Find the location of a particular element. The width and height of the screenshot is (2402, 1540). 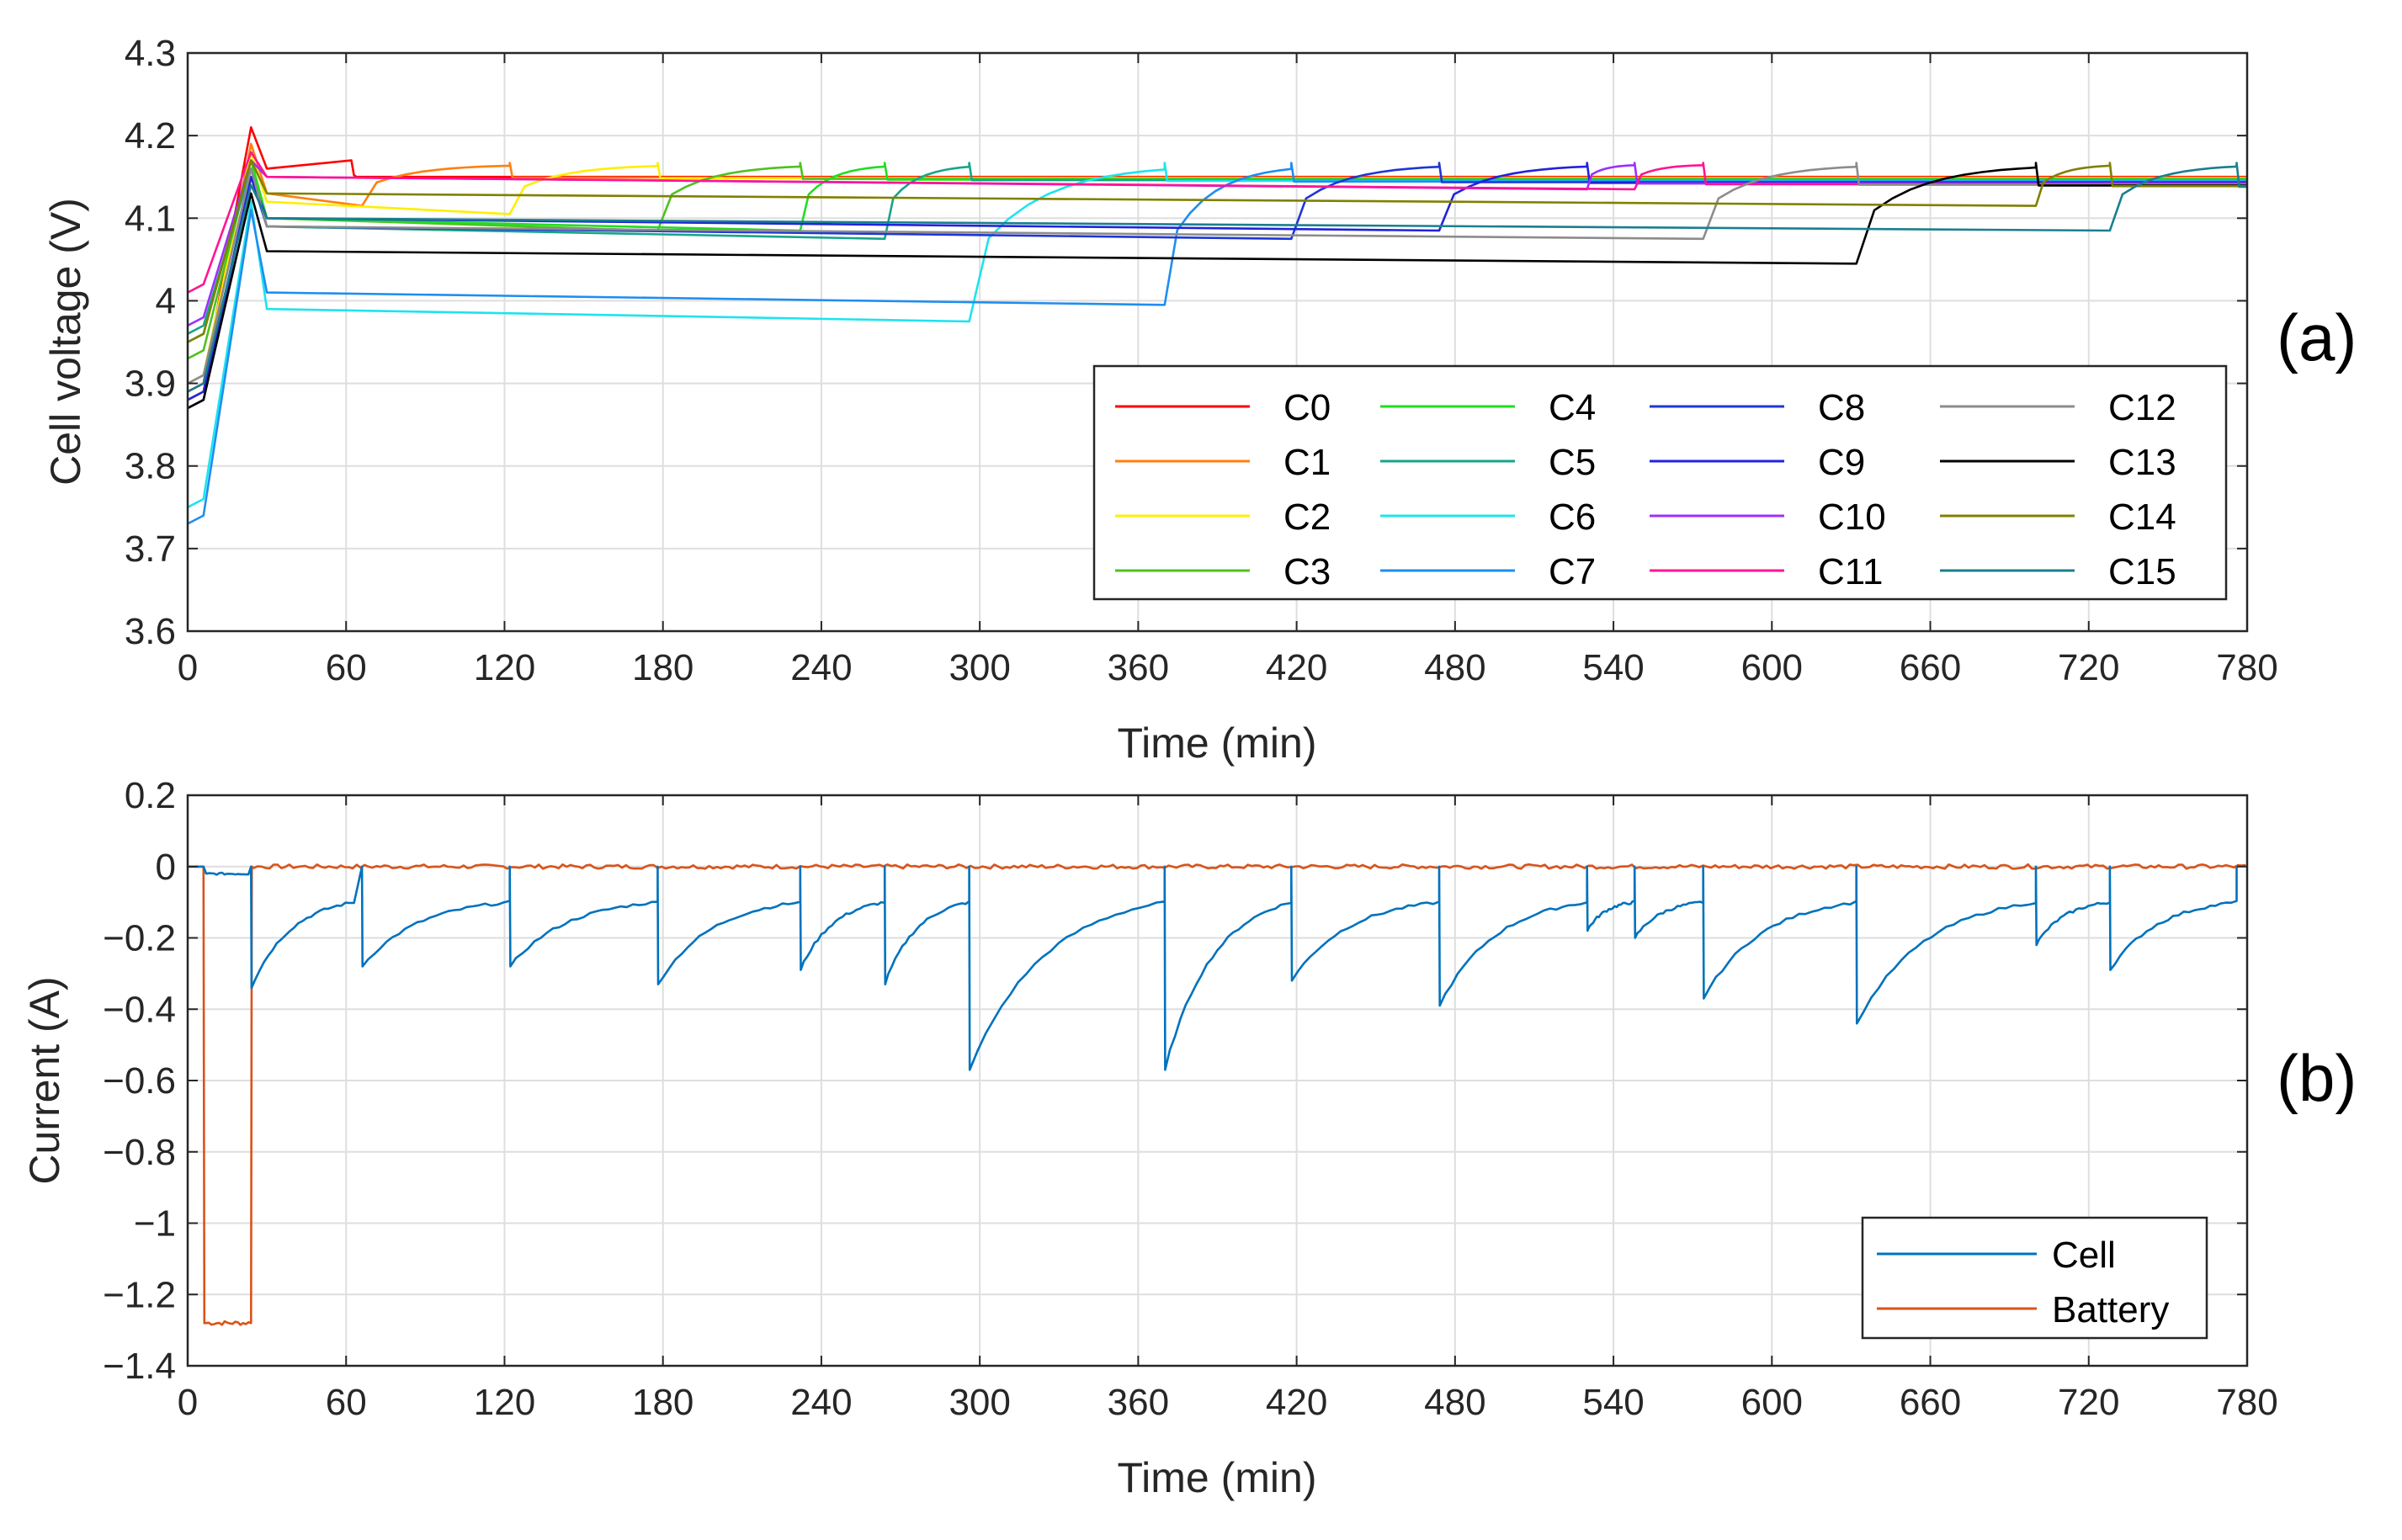

panel-label-a: (a) is located at coordinates (2317, 337).